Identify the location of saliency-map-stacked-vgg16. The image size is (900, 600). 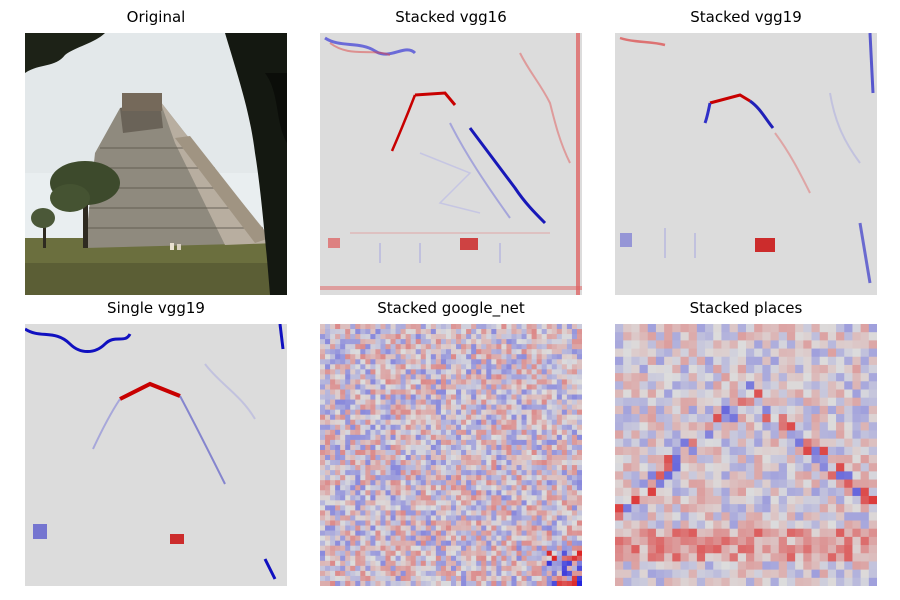
(451, 164).